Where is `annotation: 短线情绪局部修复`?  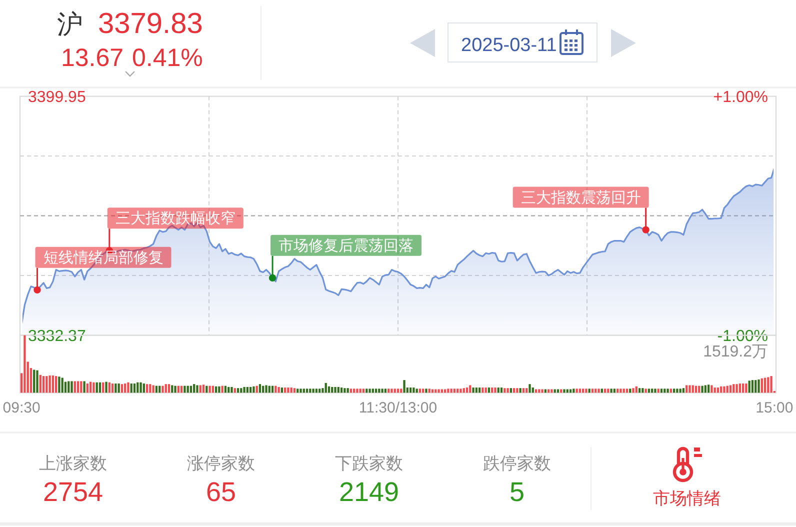
annotation: 短线情绪局部修复 is located at coordinates (103, 257).